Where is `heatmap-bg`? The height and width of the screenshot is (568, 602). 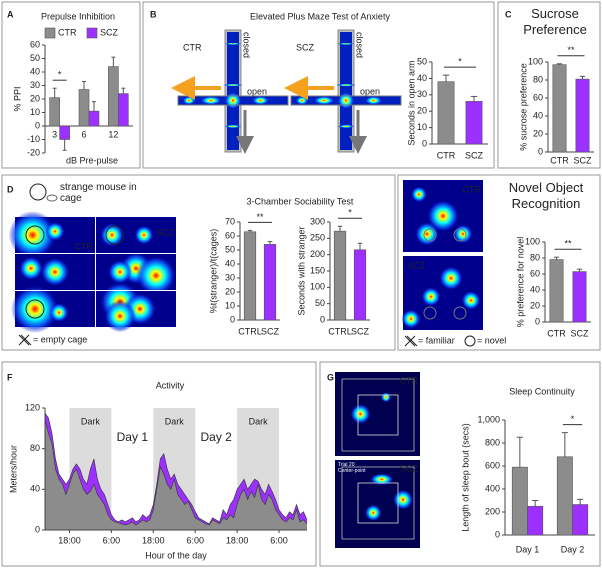 heatmap-bg is located at coordinates (346, 91).